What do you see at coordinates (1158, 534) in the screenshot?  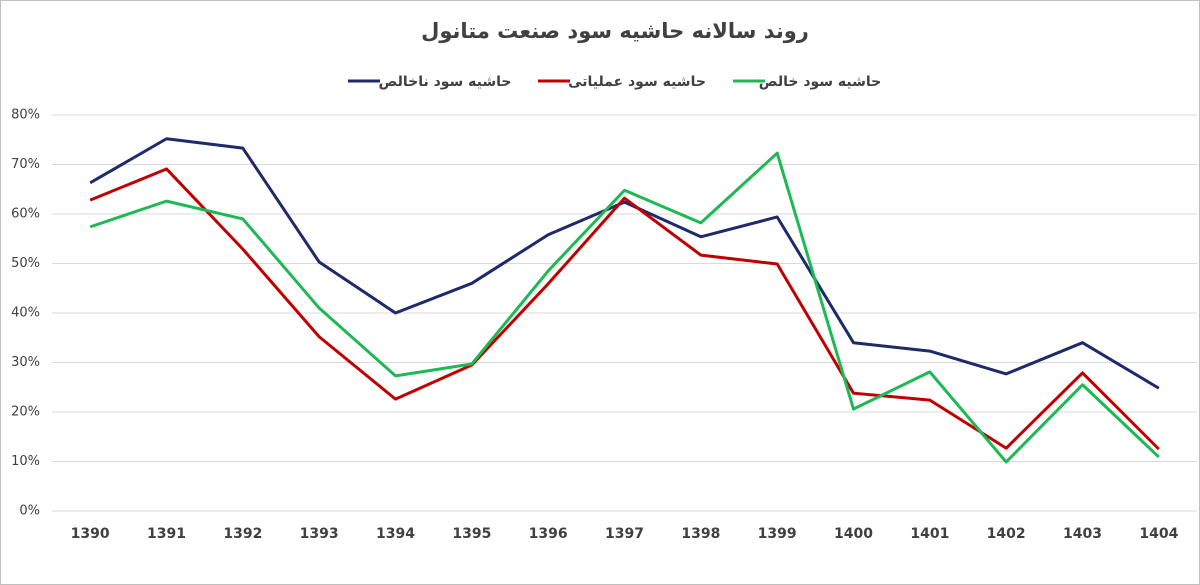 I see `x-tick-label: 1404` at bounding box center [1158, 534].